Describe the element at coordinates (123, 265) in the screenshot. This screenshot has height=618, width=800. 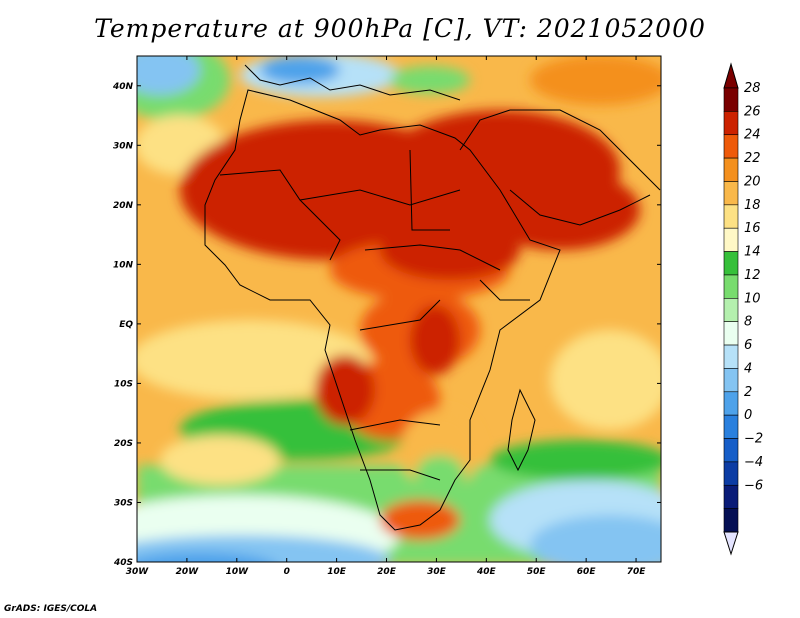
I see `lat-tick-label: 10N` at that location.